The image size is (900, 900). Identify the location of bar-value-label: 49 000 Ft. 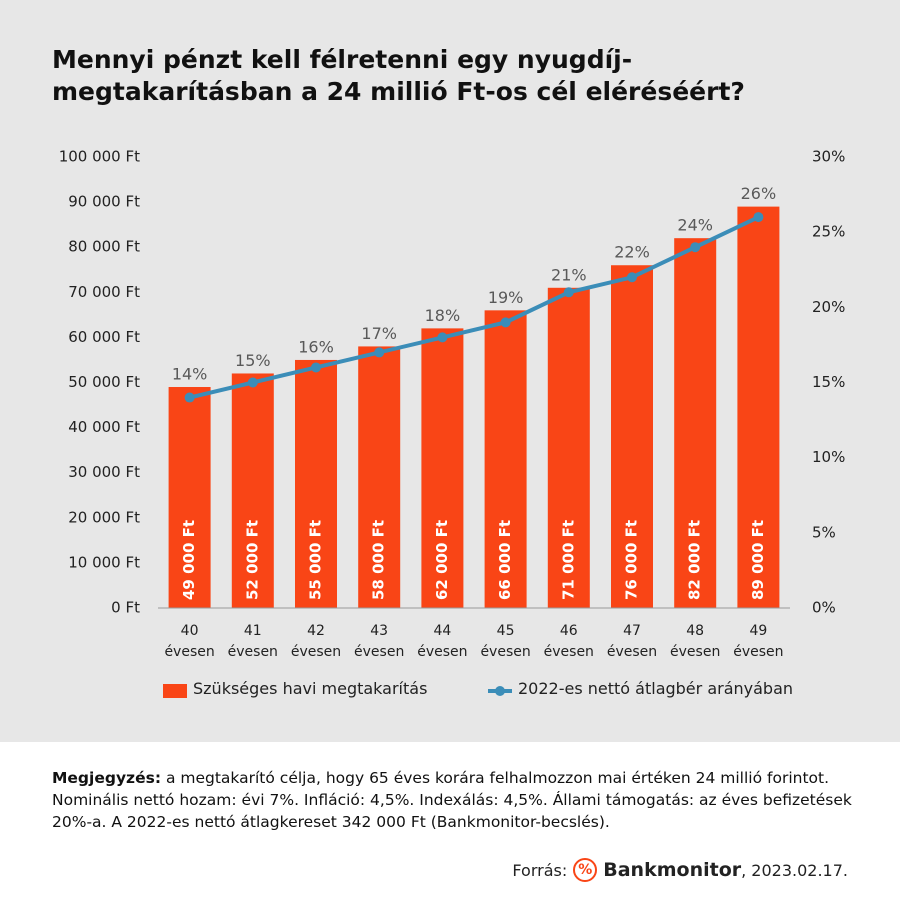
(189, 560).